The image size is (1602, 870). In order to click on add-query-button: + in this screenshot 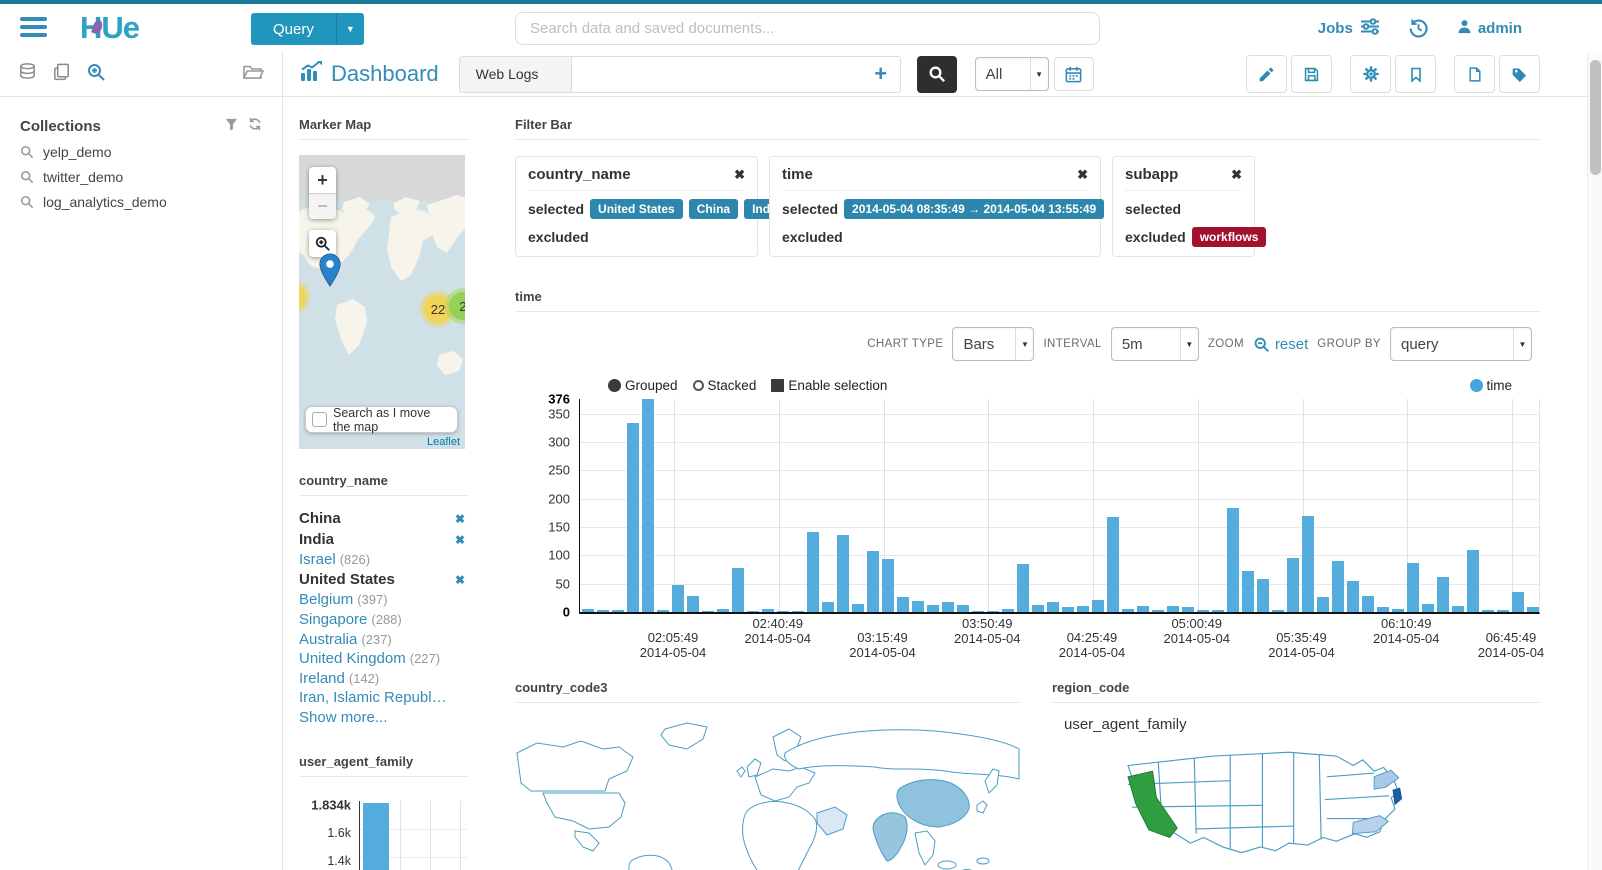, I will do `click(880, 74)`.